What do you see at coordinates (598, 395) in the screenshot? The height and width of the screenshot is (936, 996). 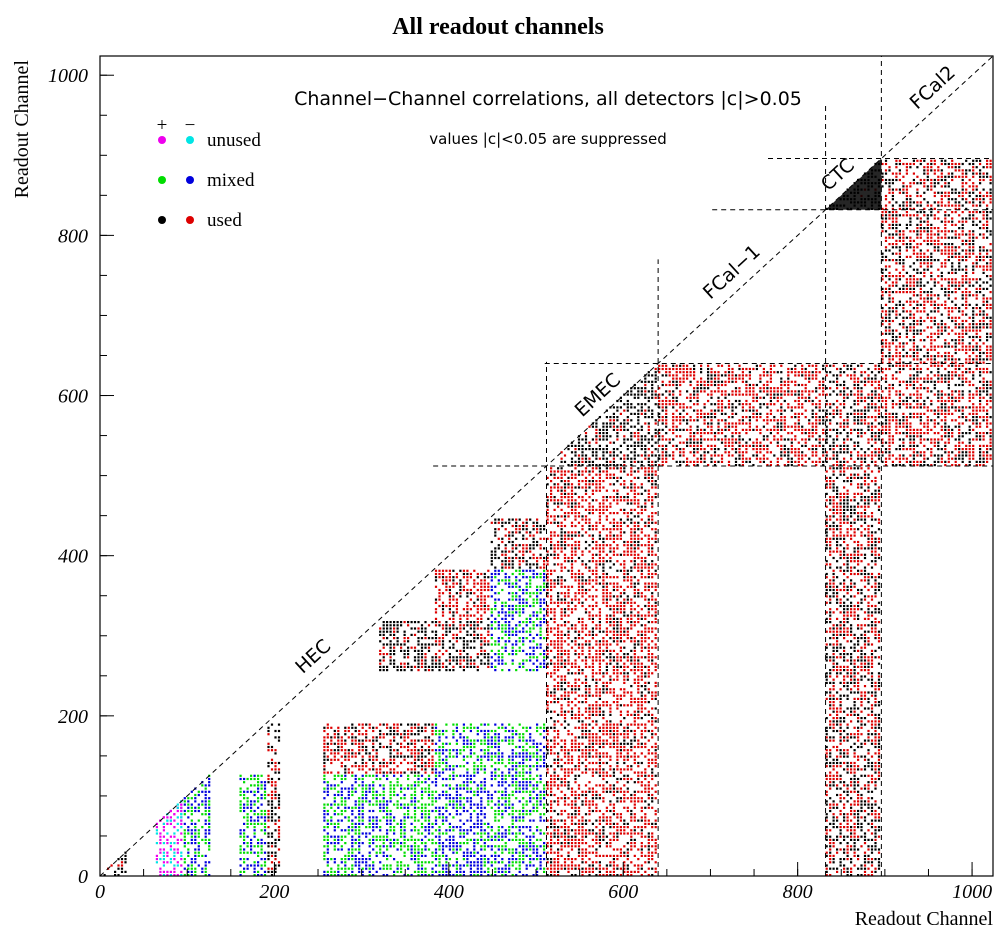 I see `region-label: EMEC` at bounding box center [598, 395].